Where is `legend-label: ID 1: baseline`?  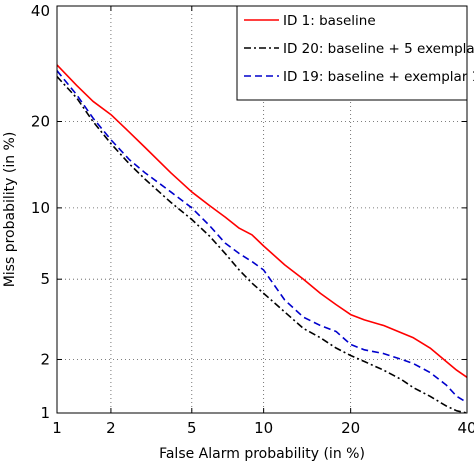
legend-label: ID 1: baseline is located at coordinates (329, 21).